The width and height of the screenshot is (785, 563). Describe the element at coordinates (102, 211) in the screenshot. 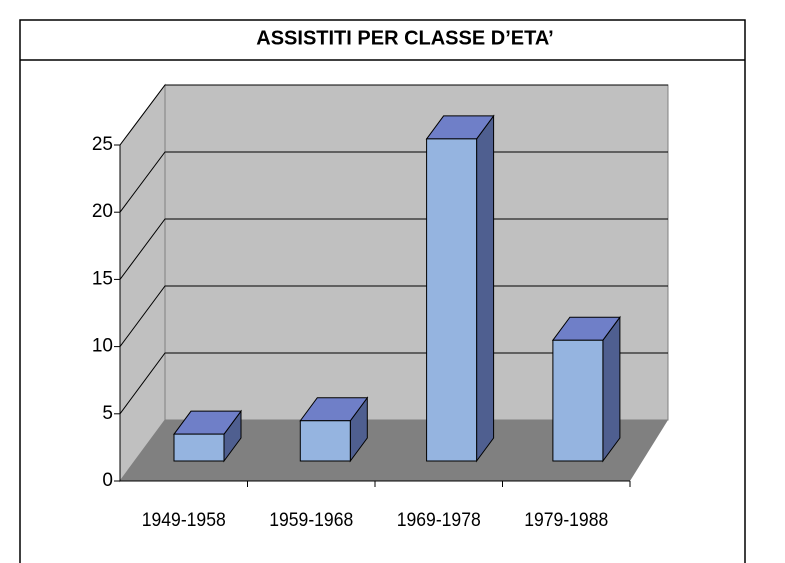

I see `y-tick-label: 20` at that location.